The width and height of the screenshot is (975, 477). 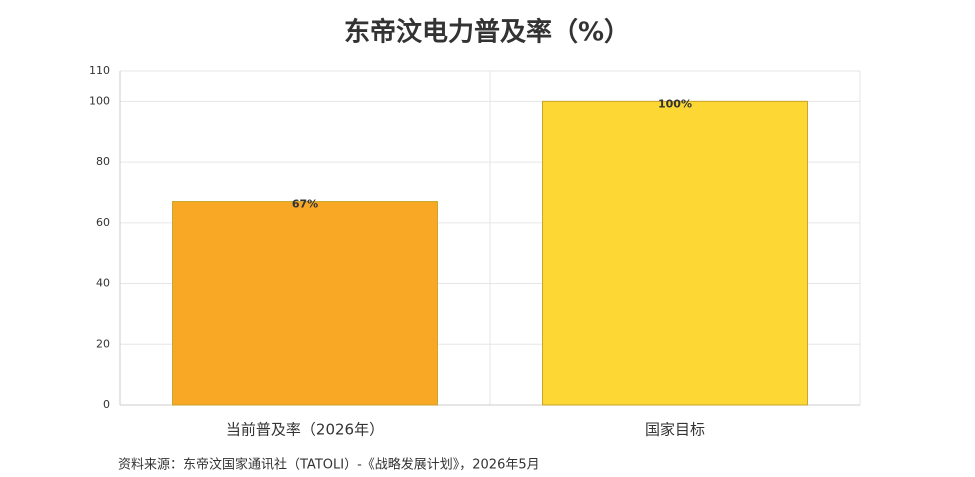 I want to click on y-tick-label: 0, so click(x=106, y=404).